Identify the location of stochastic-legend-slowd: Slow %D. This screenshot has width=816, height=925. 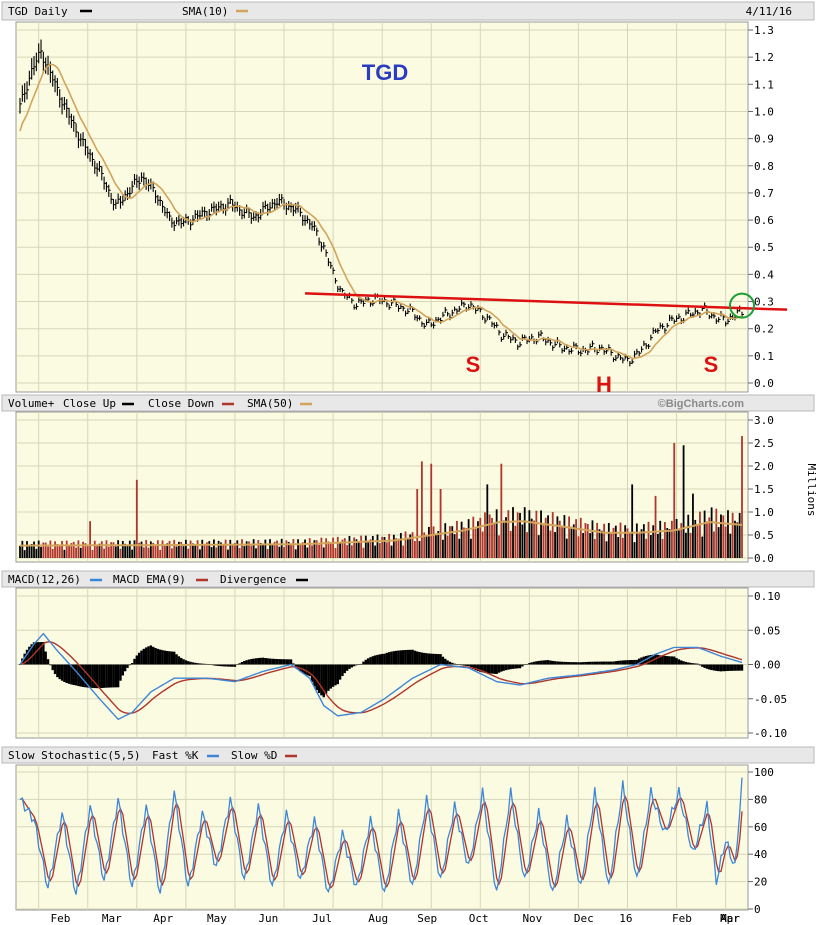
(254, 755).